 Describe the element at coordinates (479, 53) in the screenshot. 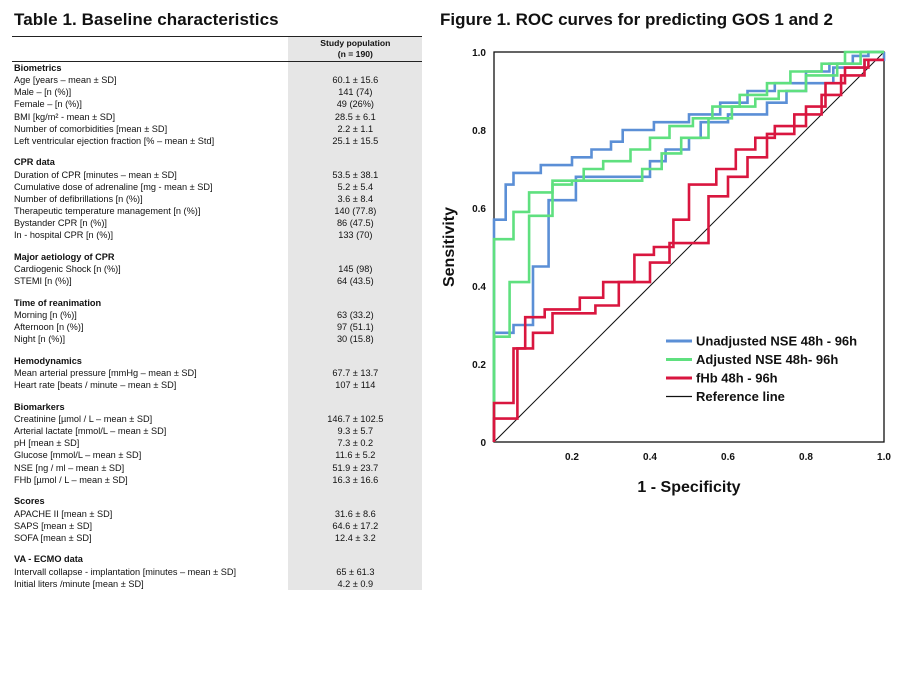

I see `y-tick-label: 1.0` at that location.